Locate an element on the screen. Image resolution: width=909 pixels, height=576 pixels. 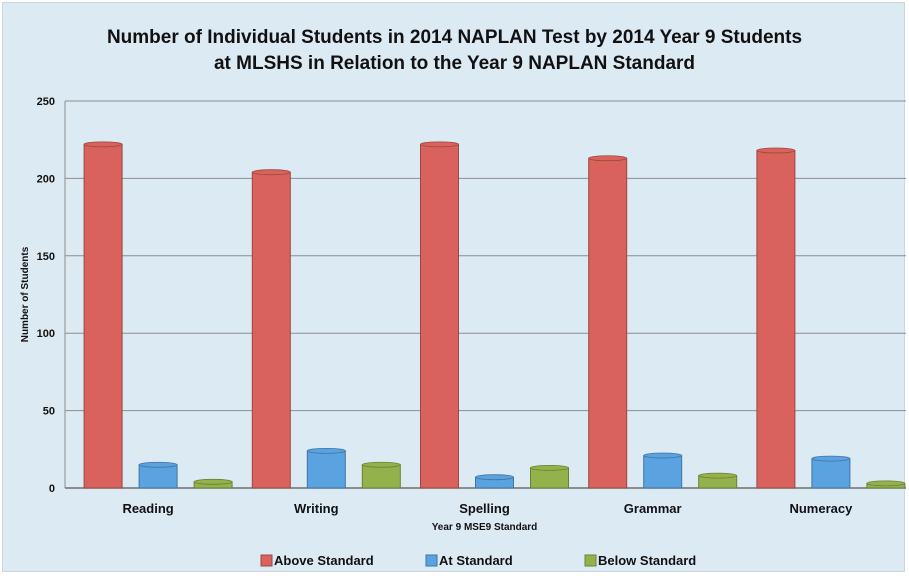
x-category-label: Writing is located at coordinates (316, 508).